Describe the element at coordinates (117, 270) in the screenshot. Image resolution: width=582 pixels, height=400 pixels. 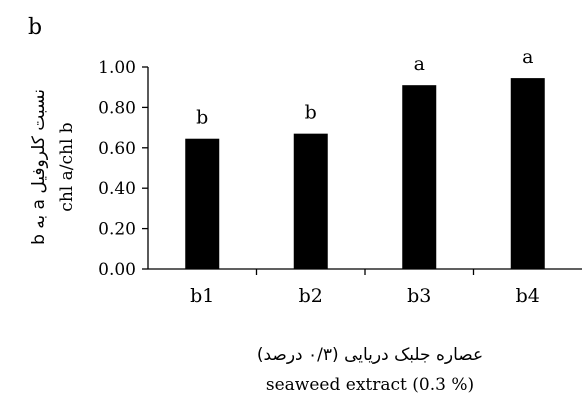
I see `y-tick-label: 0.00` at that location.